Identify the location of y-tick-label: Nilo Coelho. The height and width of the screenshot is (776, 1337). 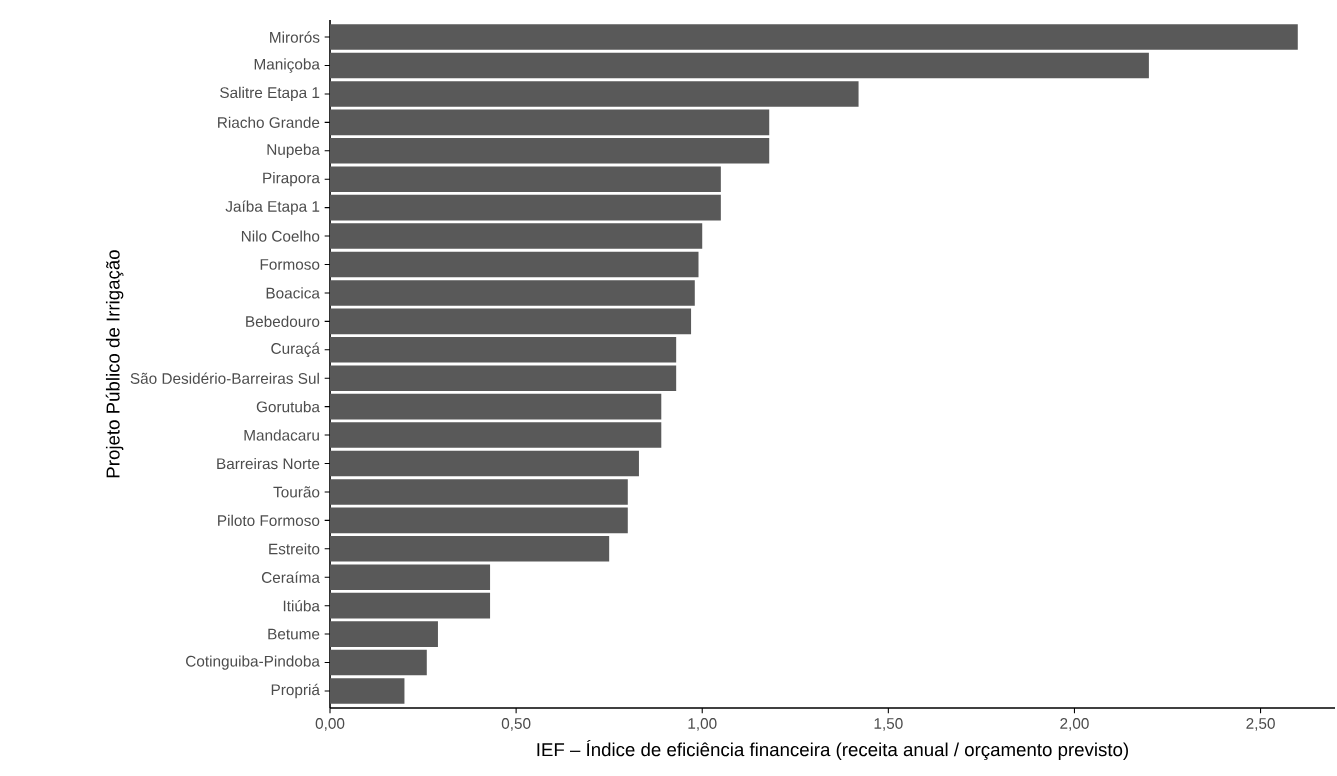
(280, 236).